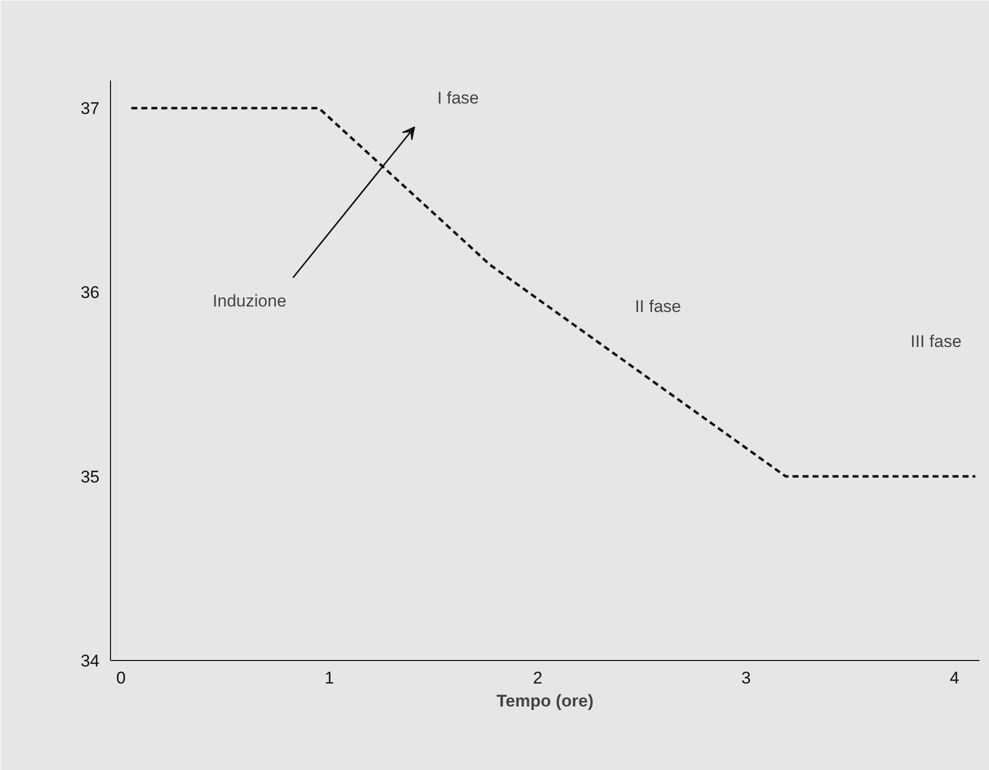 The width and height of the screenshot is (989, 770). What do you see at coordinates (537, 678) in the screenshot?
I see `x-tick-label: 2` at bounding box center [537, 678].